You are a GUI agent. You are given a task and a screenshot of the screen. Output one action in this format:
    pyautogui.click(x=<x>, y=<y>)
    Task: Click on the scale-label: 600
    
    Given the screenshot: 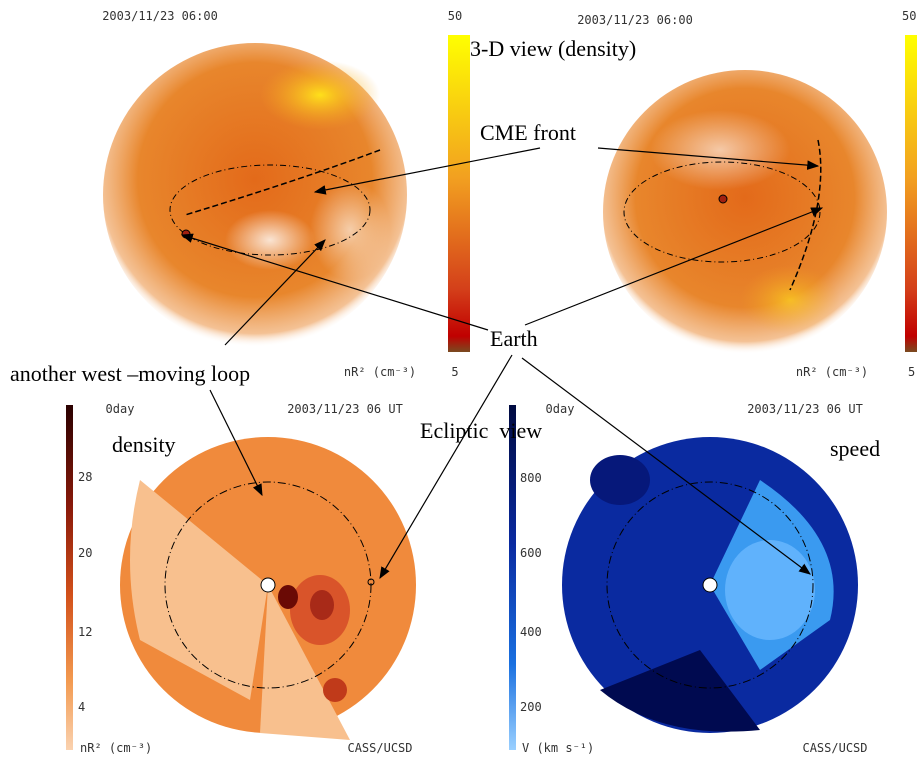 What is the action you would take?
    pyautogui.click(x=531, y=553)
    